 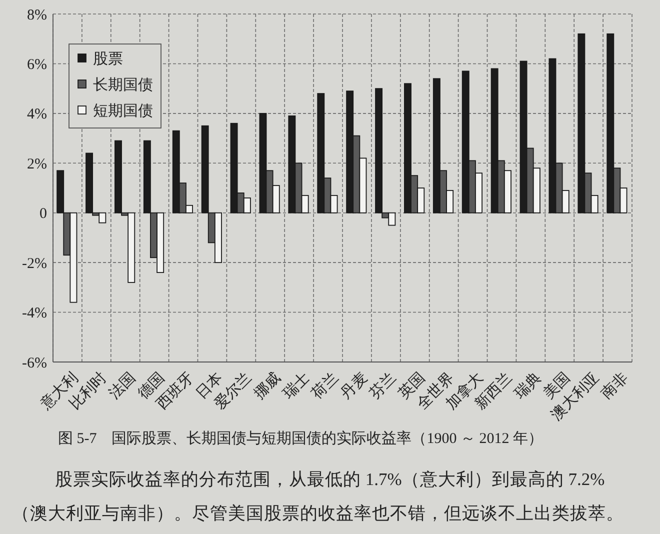 I want to click on y-tick-label: -6%, so click(x=34, y=363).